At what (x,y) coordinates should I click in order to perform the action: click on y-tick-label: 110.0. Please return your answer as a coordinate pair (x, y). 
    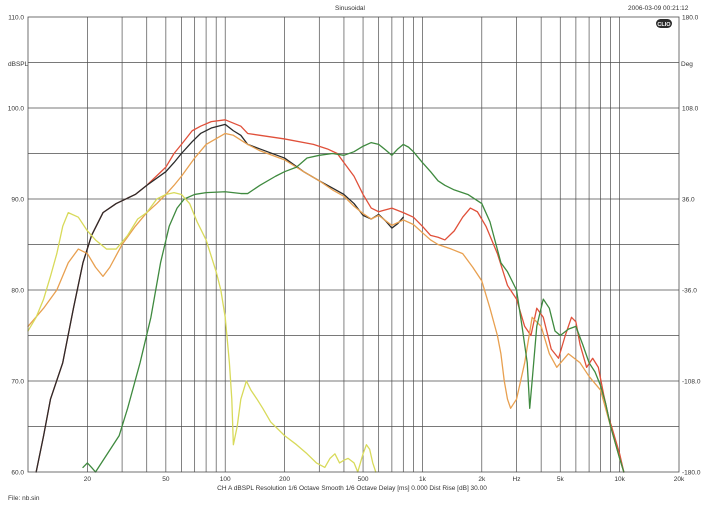
    Looking at the image, I should click on (16, 18).